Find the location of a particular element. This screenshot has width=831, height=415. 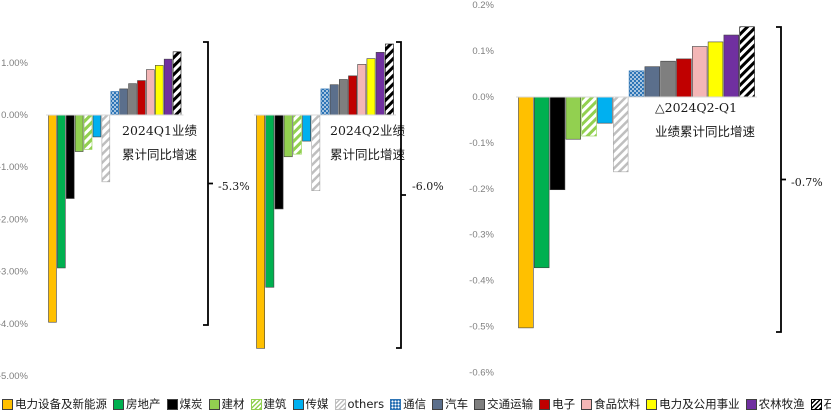

y-tick-label: -1.00% is located at coordinates (14, 167).